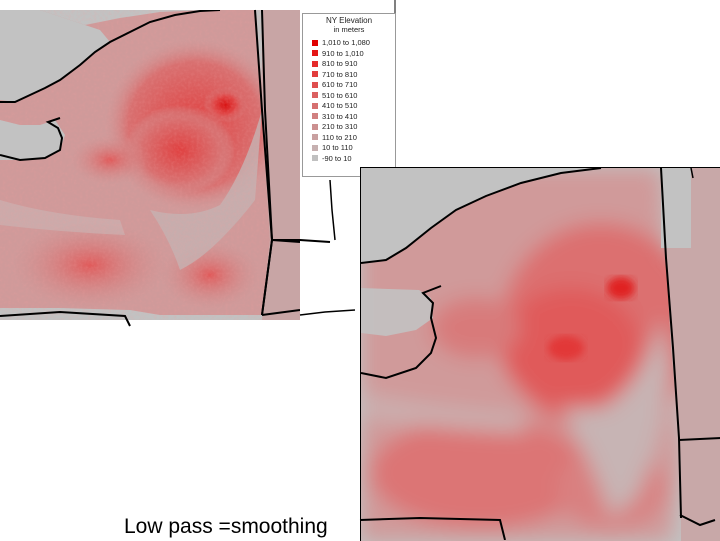 Image resolution: width=720 pixels, height=541 pixels. I want to click on legend-subtitle: in meters, so click(349, 29).